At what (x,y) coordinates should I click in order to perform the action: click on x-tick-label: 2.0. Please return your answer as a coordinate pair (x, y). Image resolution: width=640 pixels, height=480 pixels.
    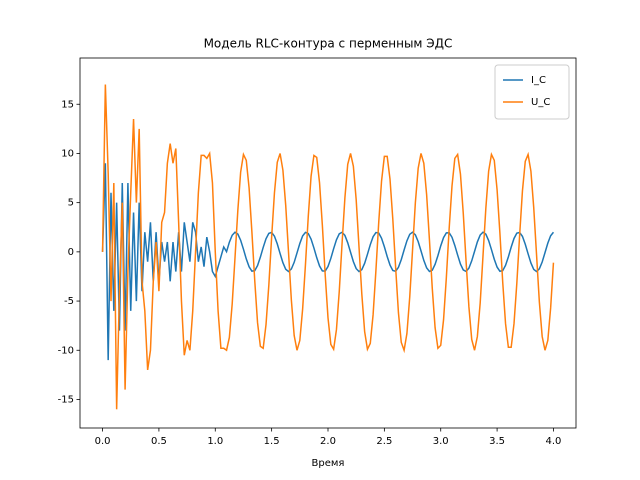
    Looking at the image, I should click on (328, 441).